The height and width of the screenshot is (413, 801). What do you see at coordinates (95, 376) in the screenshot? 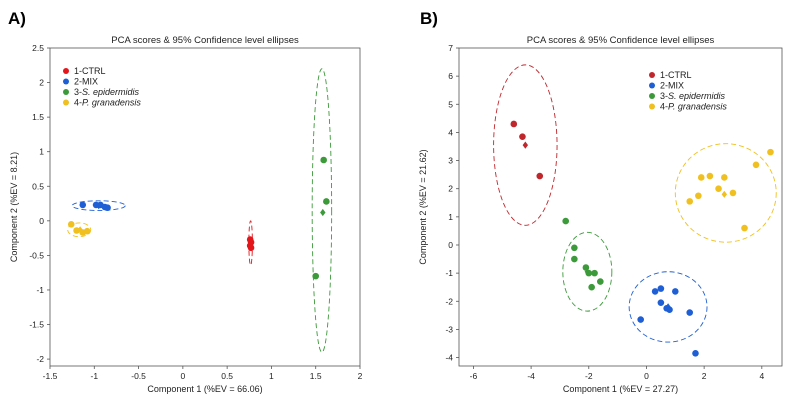
I see `panel-a-x-tick-label: -1` at bounding box center [95, 376].